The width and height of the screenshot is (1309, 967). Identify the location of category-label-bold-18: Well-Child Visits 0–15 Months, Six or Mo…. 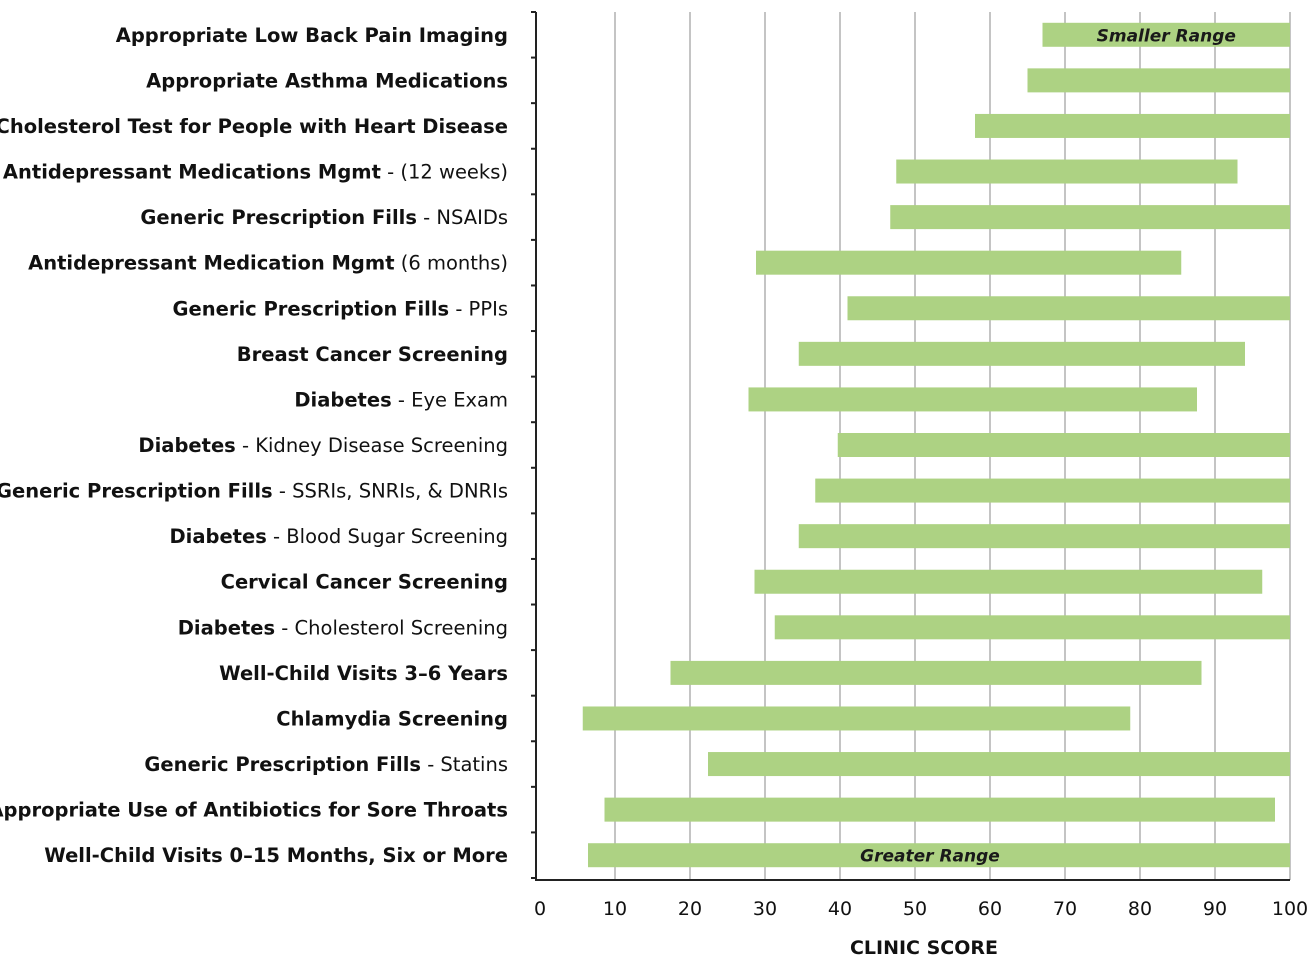
(276, 855).